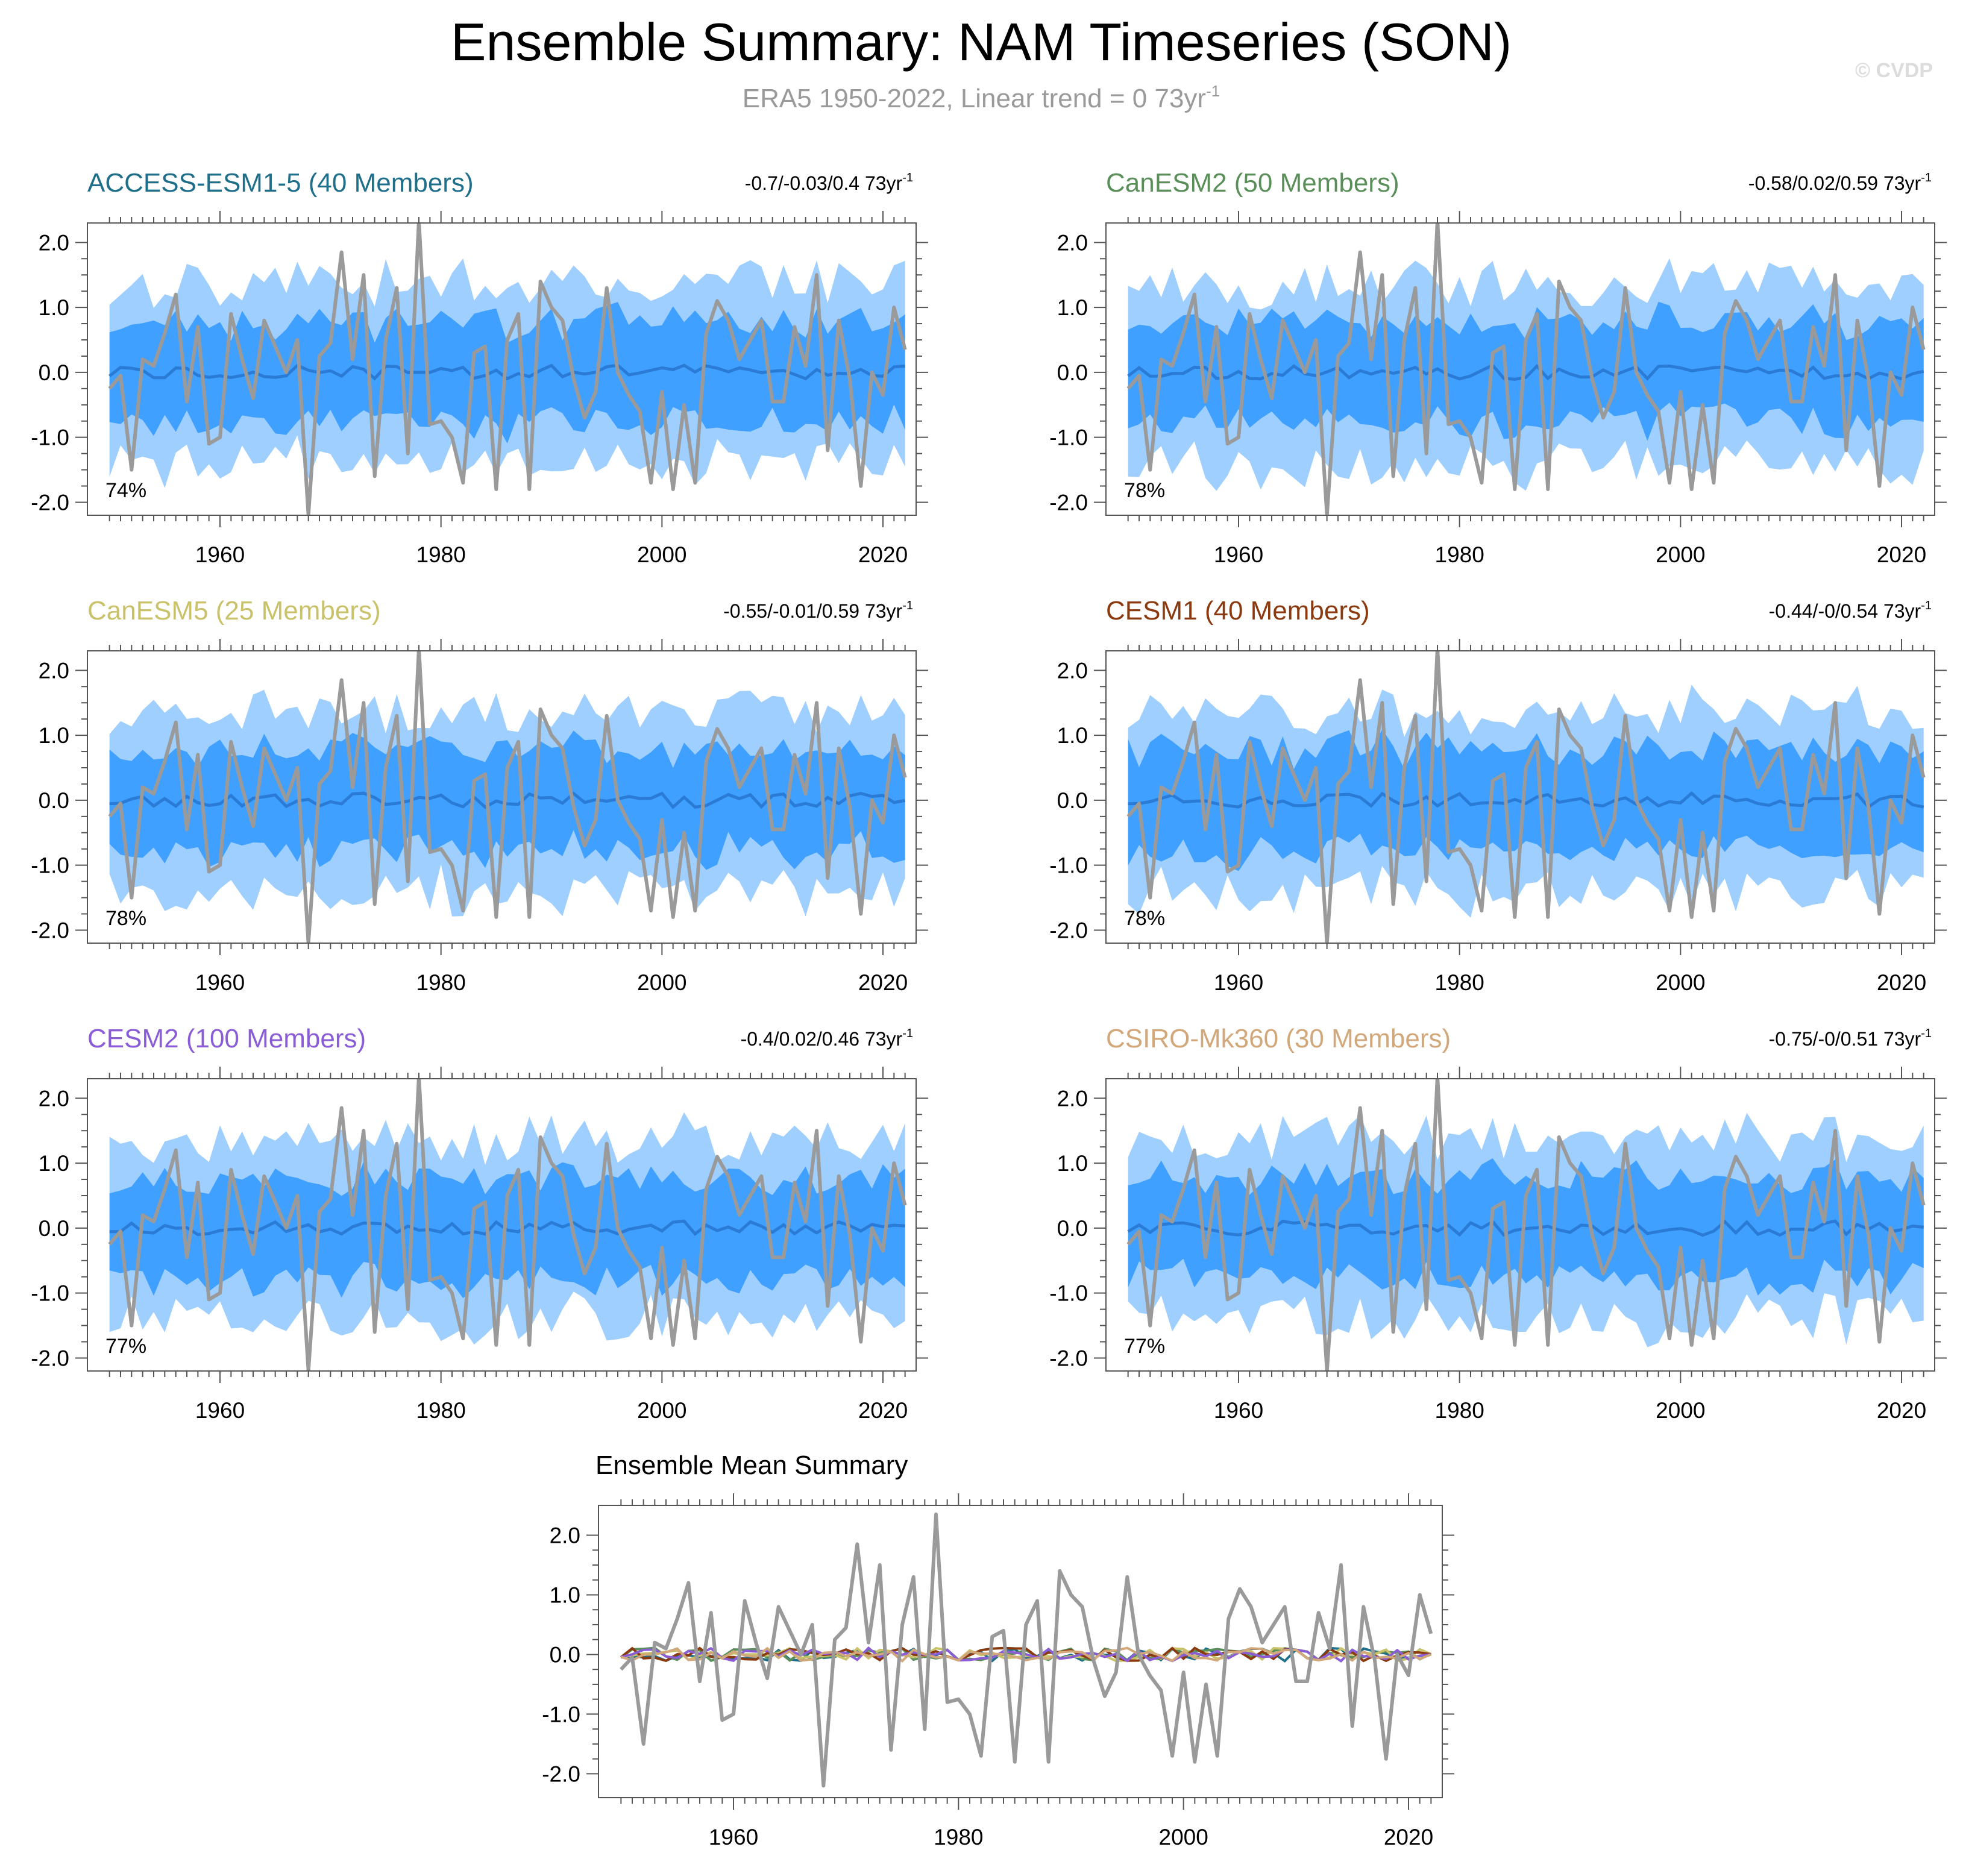 The width and height of the screenshot is (1963, 1876). What do you see at coordinates (1278, 1038) in the screenshot?
I see `panel-title: CSIRO-Mk360 (30 Members)` at bounding box center [1278, 1038].